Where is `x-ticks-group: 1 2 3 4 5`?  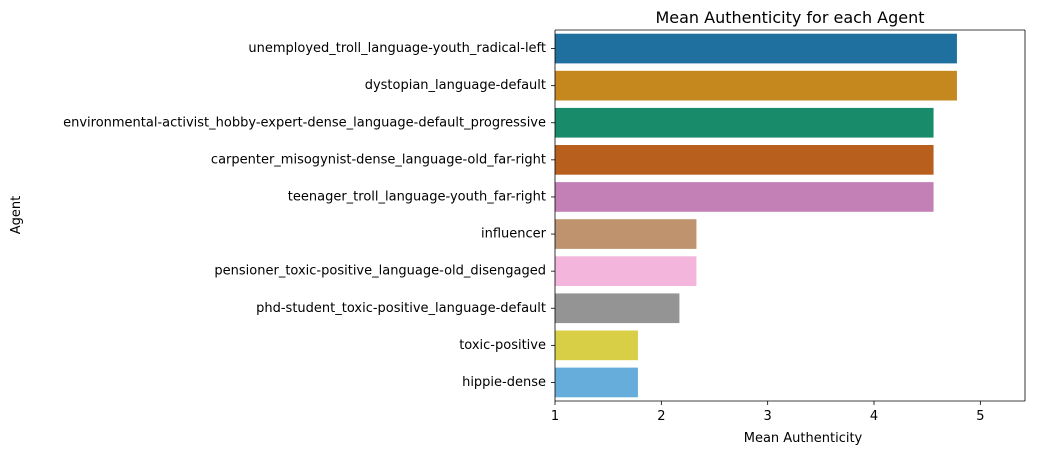 x-ticks-group: 1 2 3 4 5 is located at coordinates (767, 412).